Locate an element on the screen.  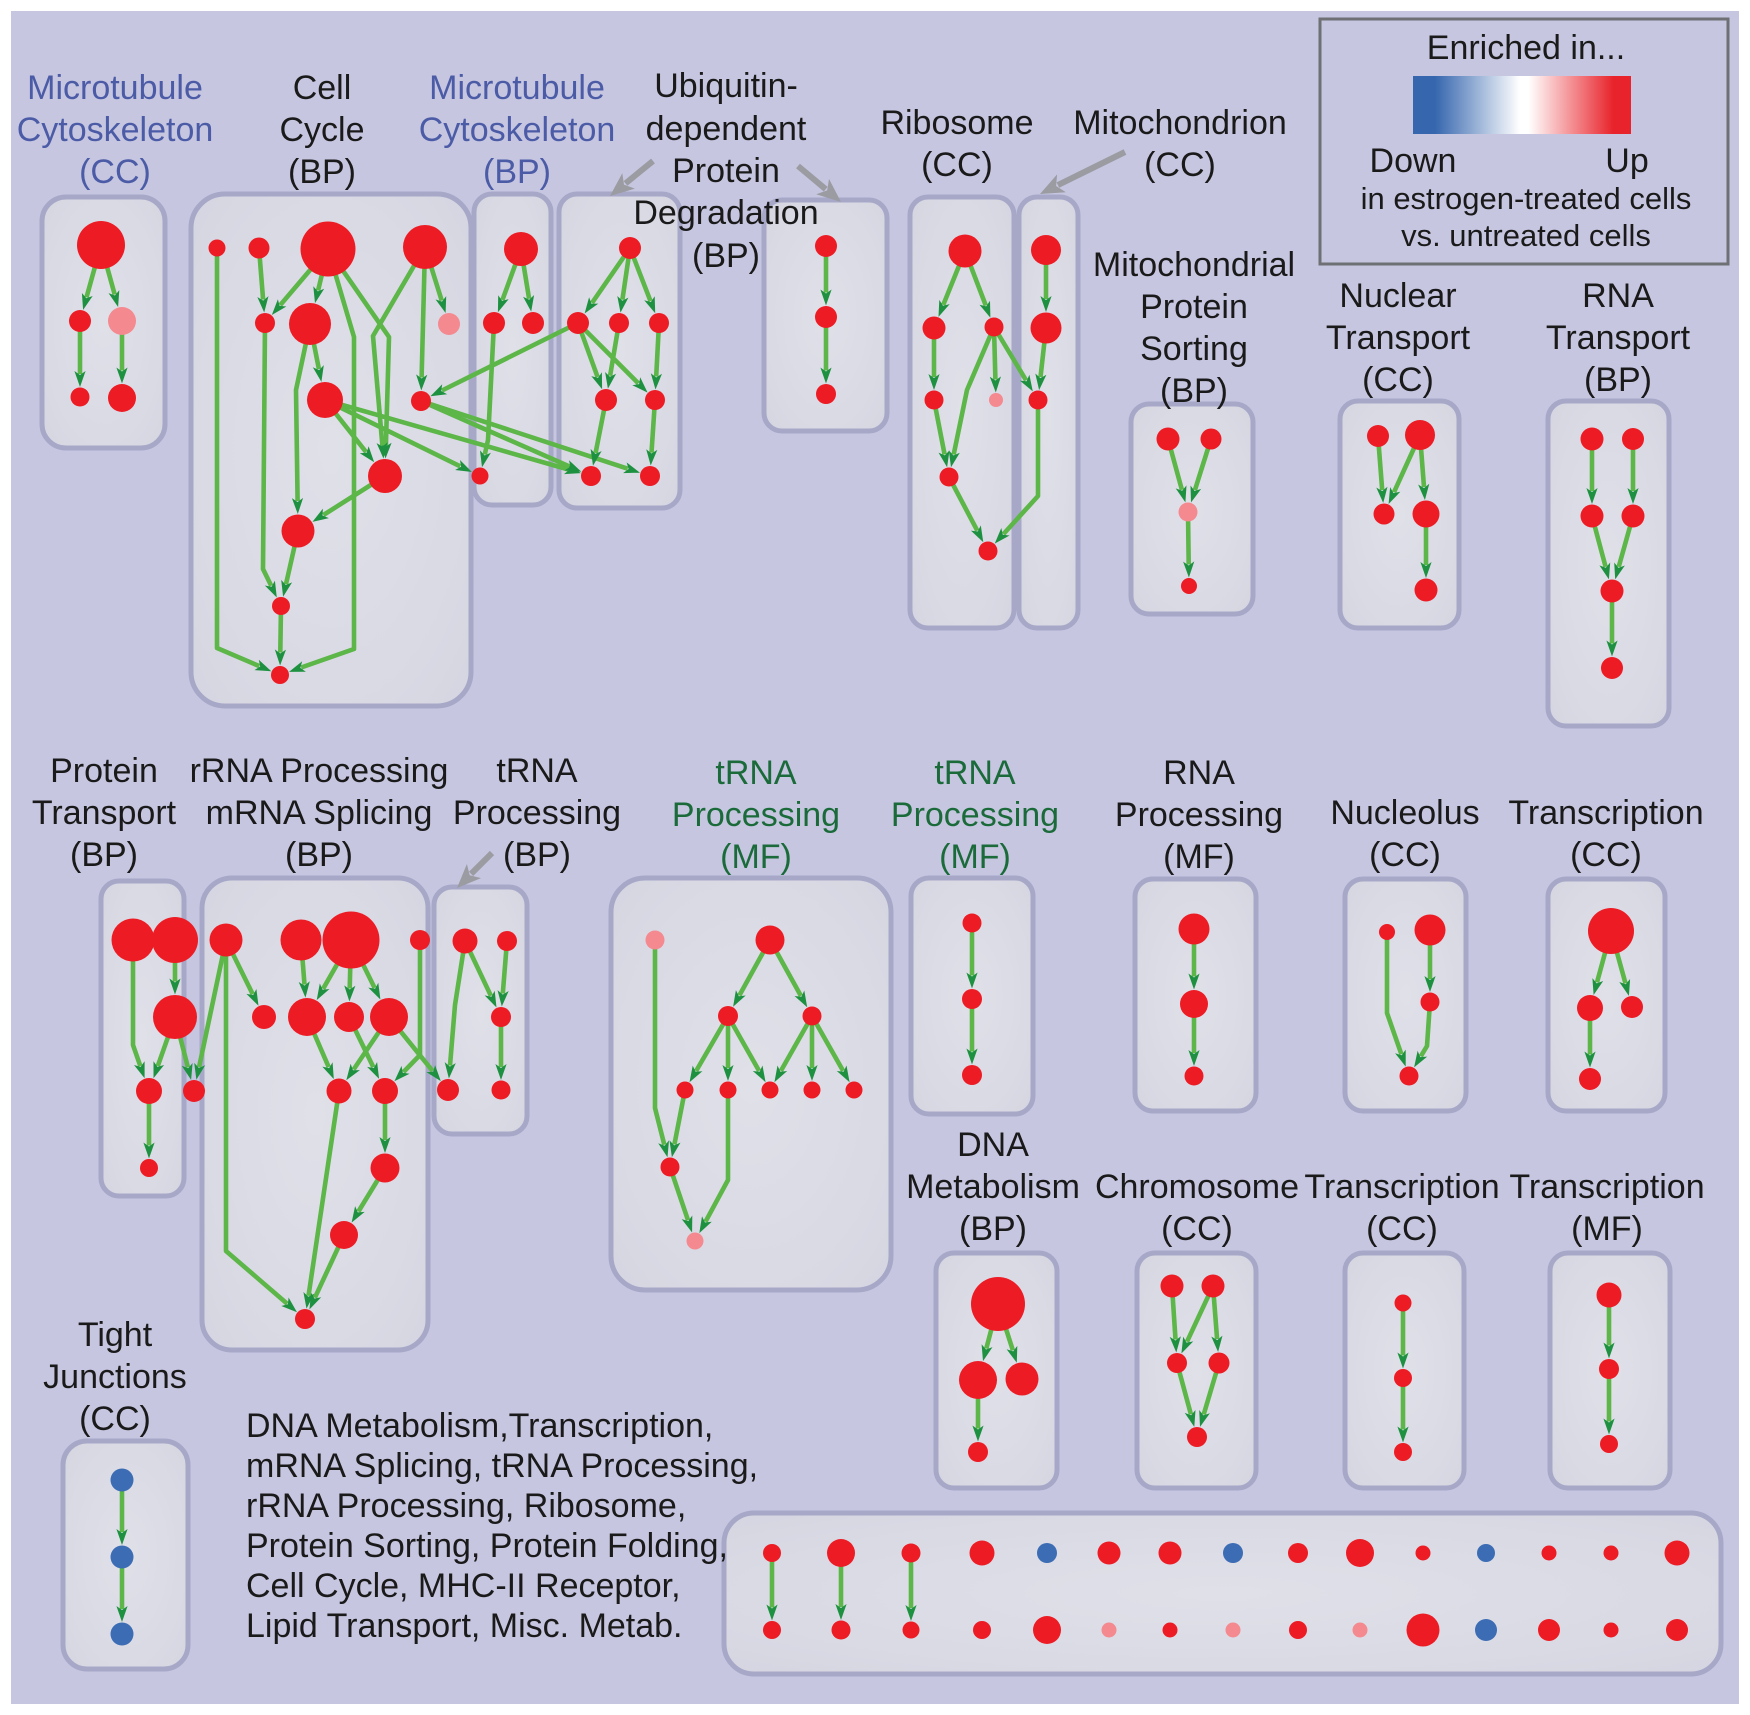
svg-text: mRNA Splicing is located at coordinates (319, 813).